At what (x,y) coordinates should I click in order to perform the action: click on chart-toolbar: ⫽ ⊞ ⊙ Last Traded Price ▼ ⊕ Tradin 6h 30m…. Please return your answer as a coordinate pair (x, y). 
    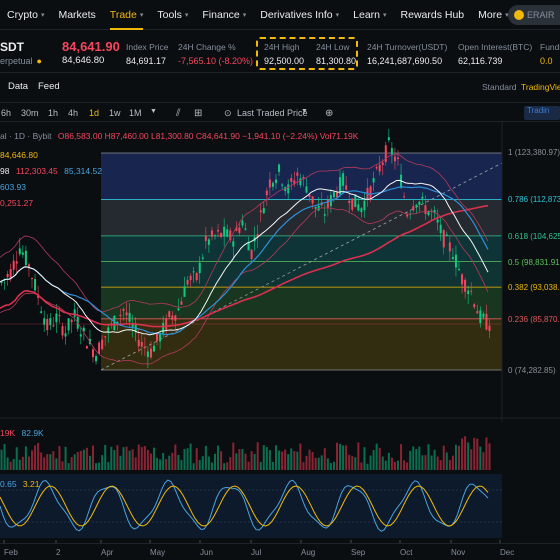
    Looking at the image, I should click on (280, 112).